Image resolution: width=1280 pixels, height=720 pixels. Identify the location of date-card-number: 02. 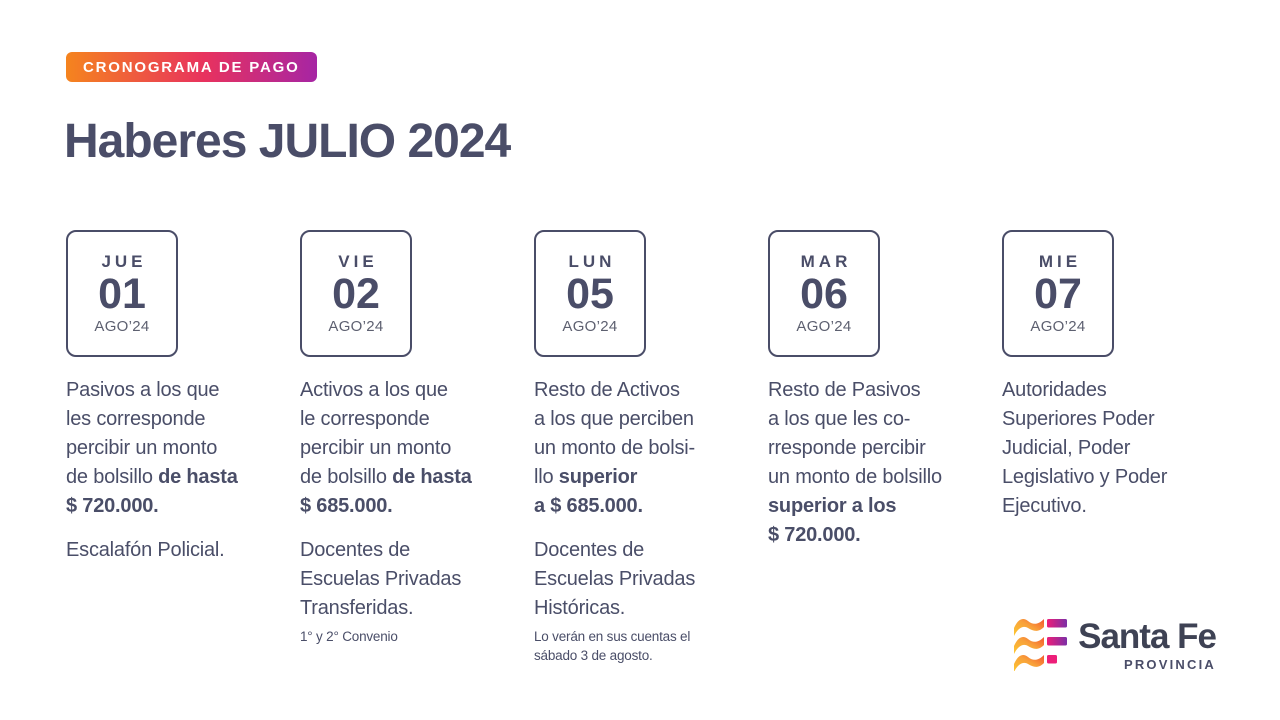
(356, 293).